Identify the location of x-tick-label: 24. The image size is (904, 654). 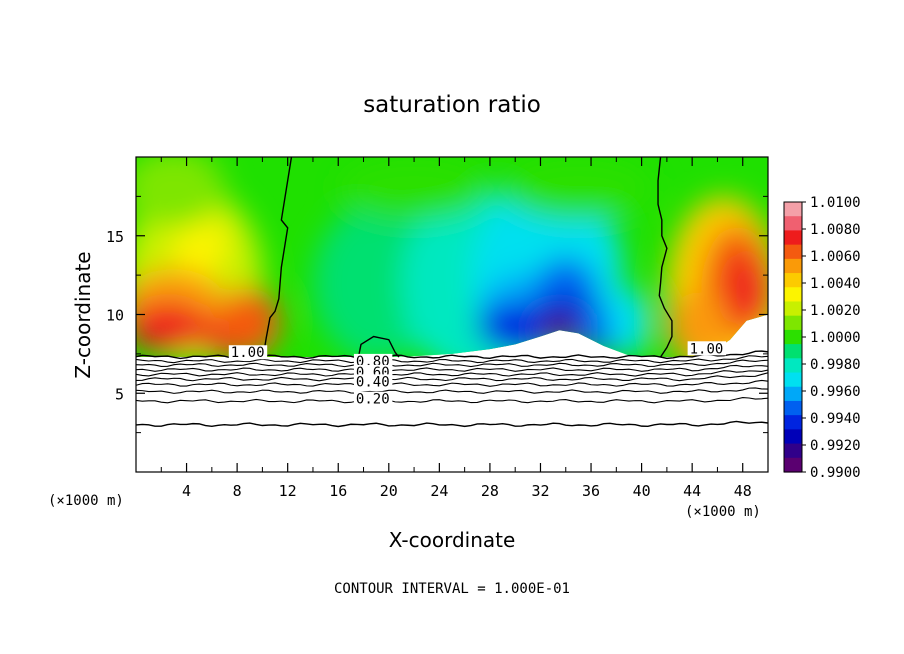
(439, 491).